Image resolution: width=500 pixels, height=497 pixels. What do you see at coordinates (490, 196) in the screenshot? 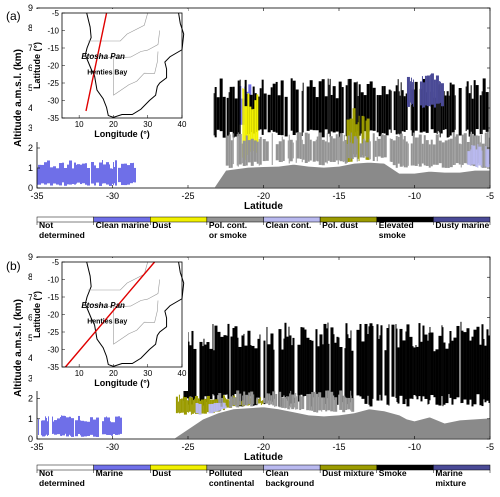
I see `x-tick-label: -5` at bounding box center [490, 196].